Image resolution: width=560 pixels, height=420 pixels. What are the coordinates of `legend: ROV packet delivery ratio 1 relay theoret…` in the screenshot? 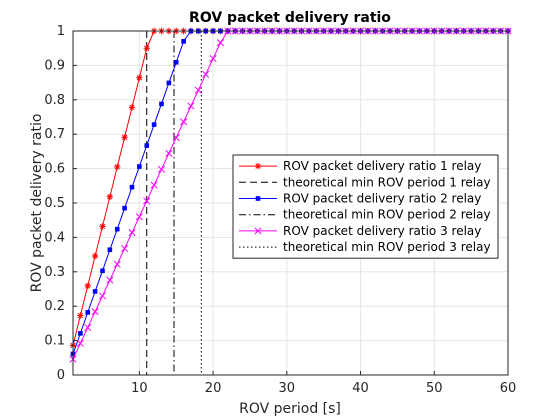 It's located at (365, 206).